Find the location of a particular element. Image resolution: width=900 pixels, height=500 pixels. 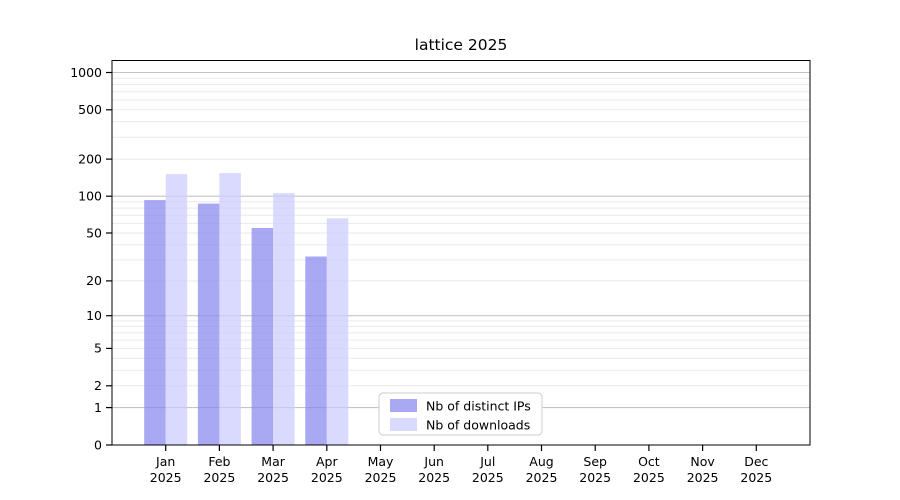

x-axis-tick-month-aug: Aug is located at coordinates (541, 461).